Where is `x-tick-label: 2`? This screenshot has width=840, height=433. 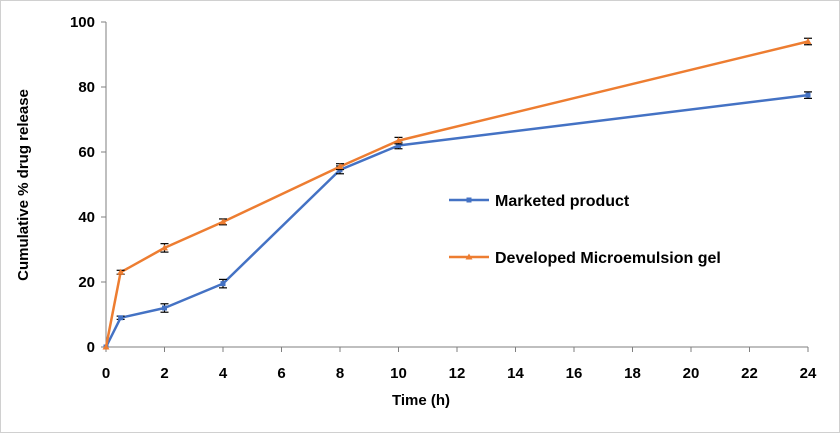
x-tick-label: 2 is located at coordinates (164, 373).